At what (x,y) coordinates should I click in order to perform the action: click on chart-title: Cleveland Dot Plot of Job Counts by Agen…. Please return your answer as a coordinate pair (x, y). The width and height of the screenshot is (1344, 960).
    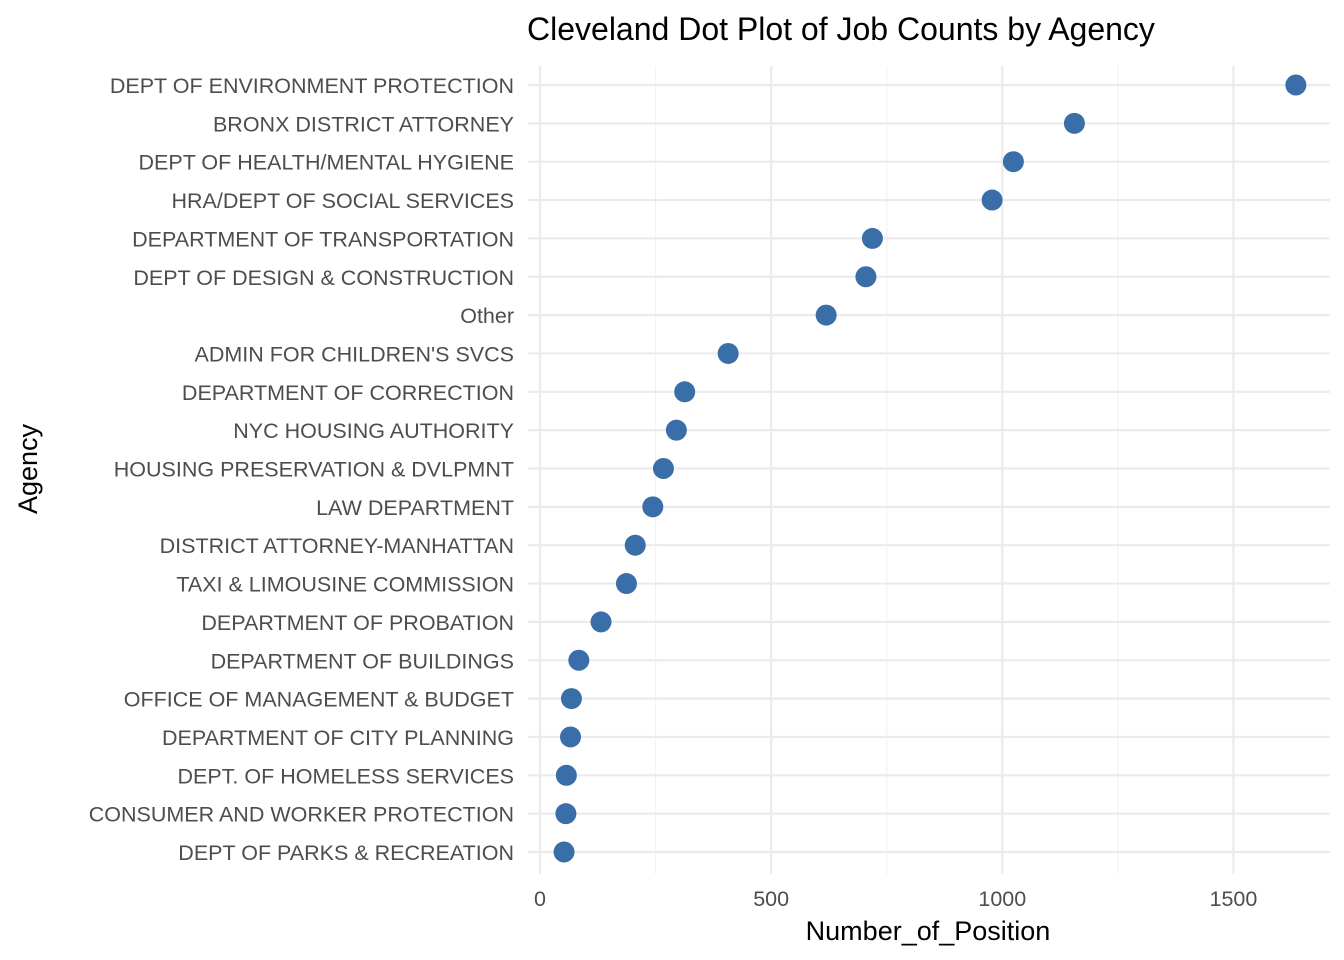
    Looking at the image, I should click on (841, 29).